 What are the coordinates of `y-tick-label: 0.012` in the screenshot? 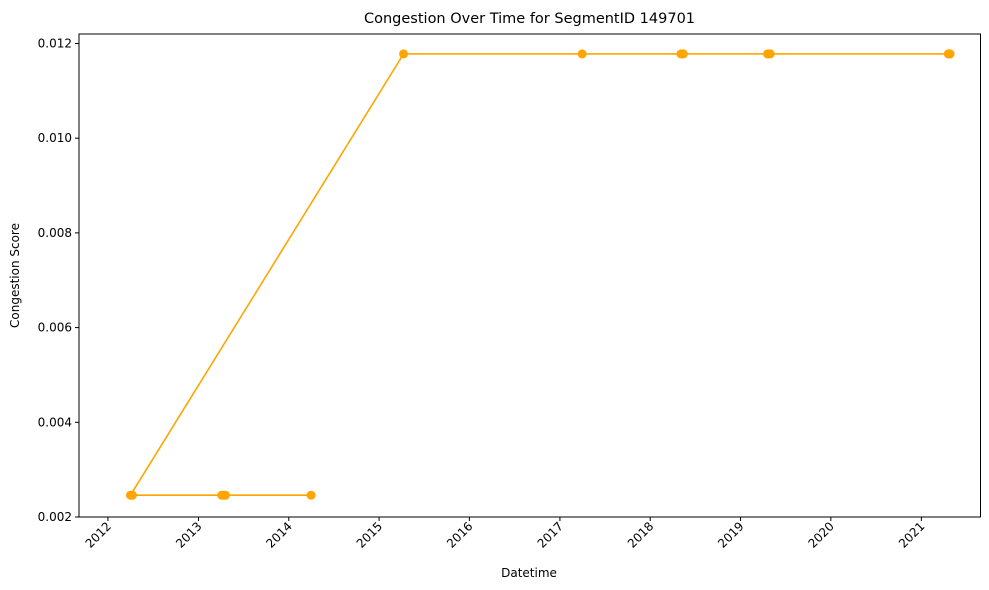 It's located at (55, 43).